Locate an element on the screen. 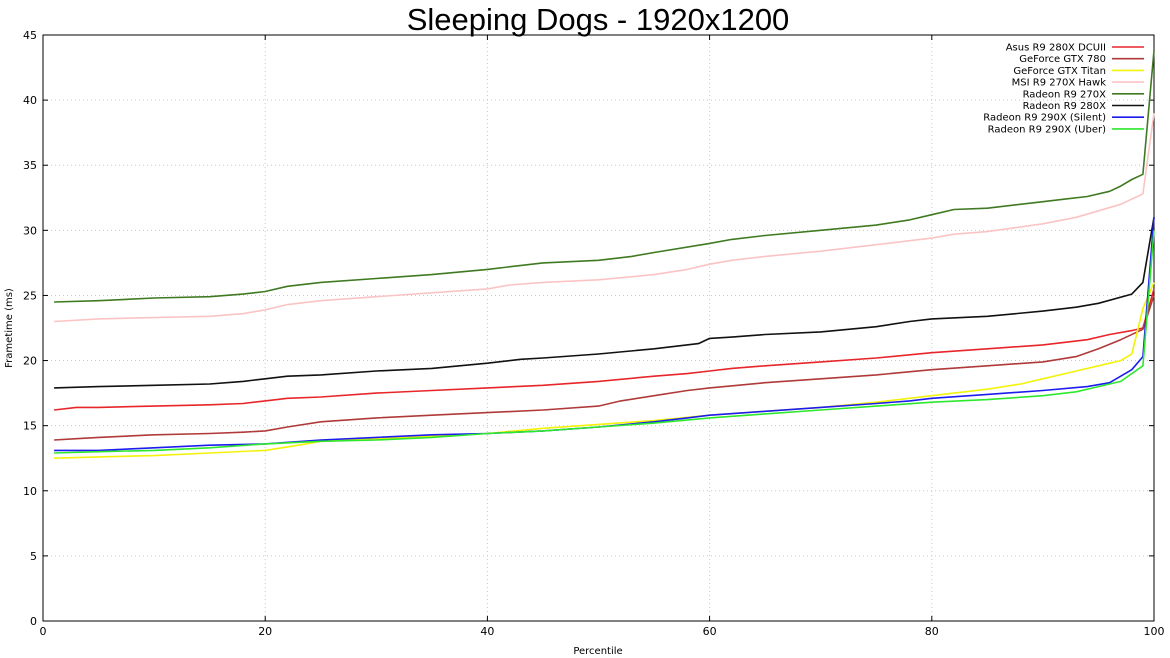 This screenshot has height=658, width=1170. y-tick-label: 15 is located at coordinates (30, 426).